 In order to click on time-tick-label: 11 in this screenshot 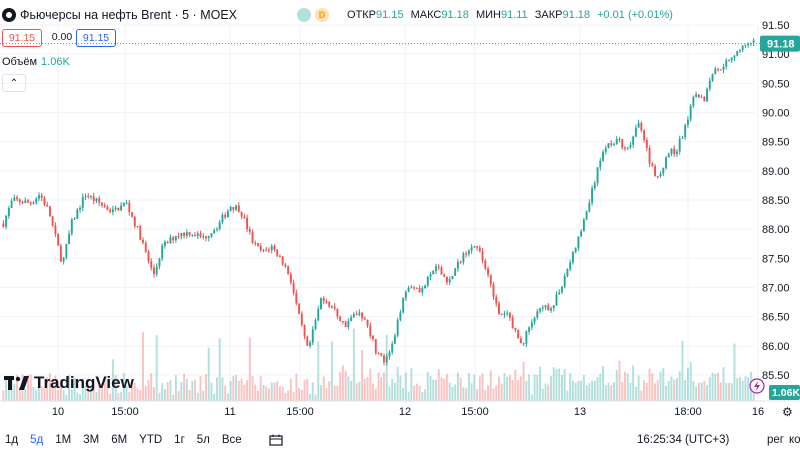, I will do `click(229, 412)`.